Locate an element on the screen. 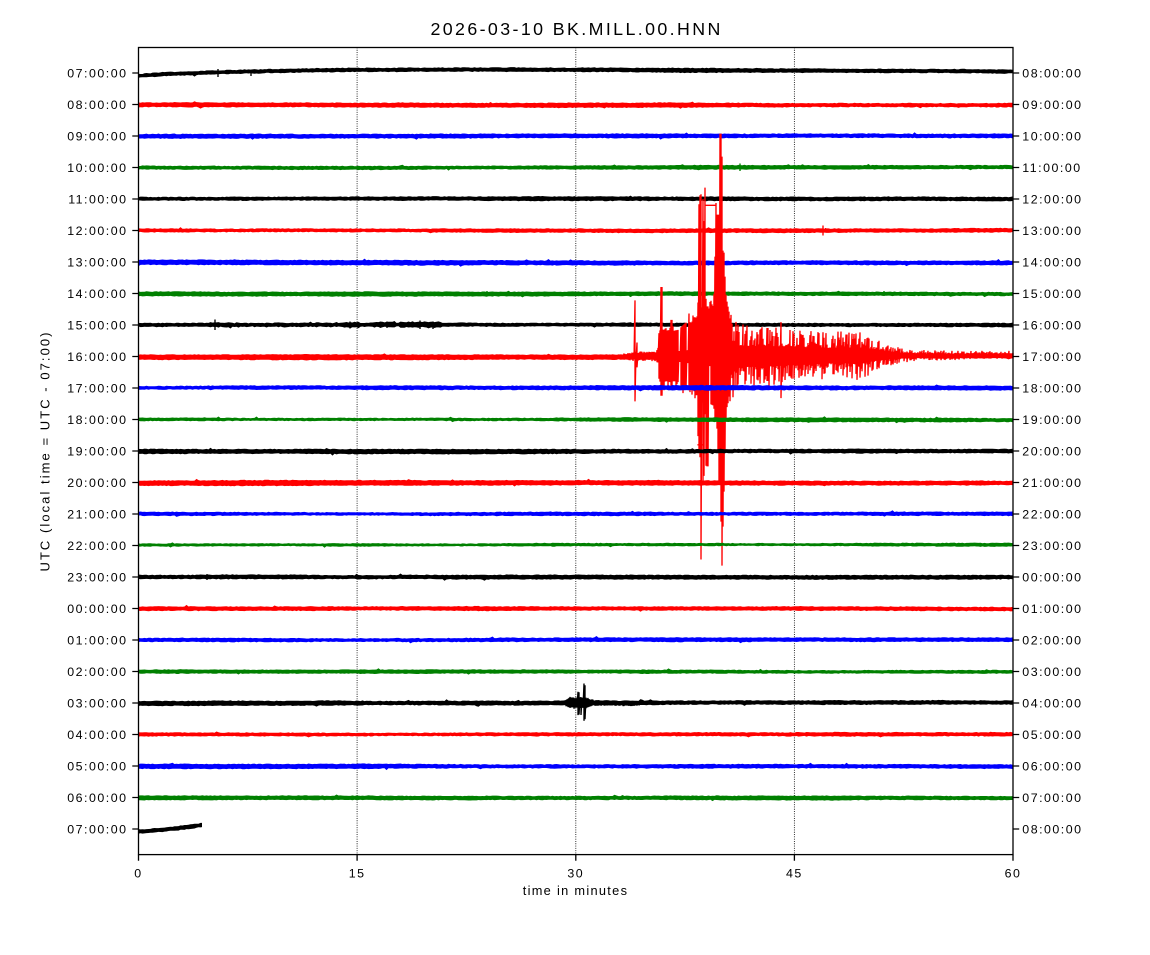  svg-text: 45 is located at coordinates (794, 874).